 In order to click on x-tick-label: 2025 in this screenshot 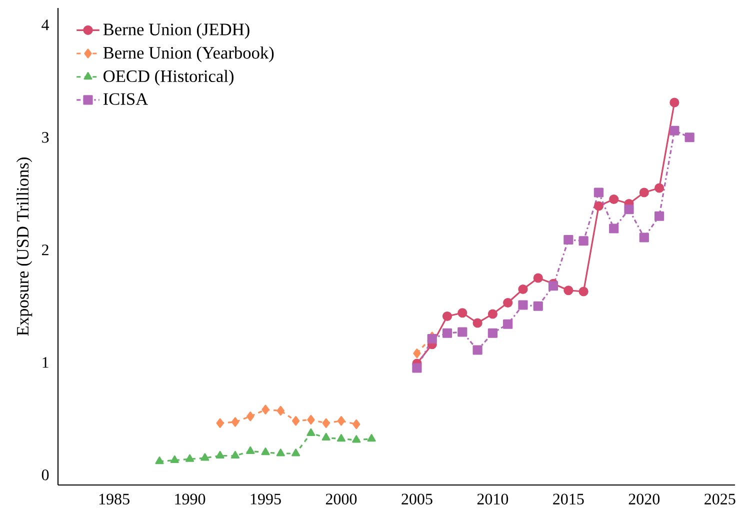, I will do `click(720, 499)`.